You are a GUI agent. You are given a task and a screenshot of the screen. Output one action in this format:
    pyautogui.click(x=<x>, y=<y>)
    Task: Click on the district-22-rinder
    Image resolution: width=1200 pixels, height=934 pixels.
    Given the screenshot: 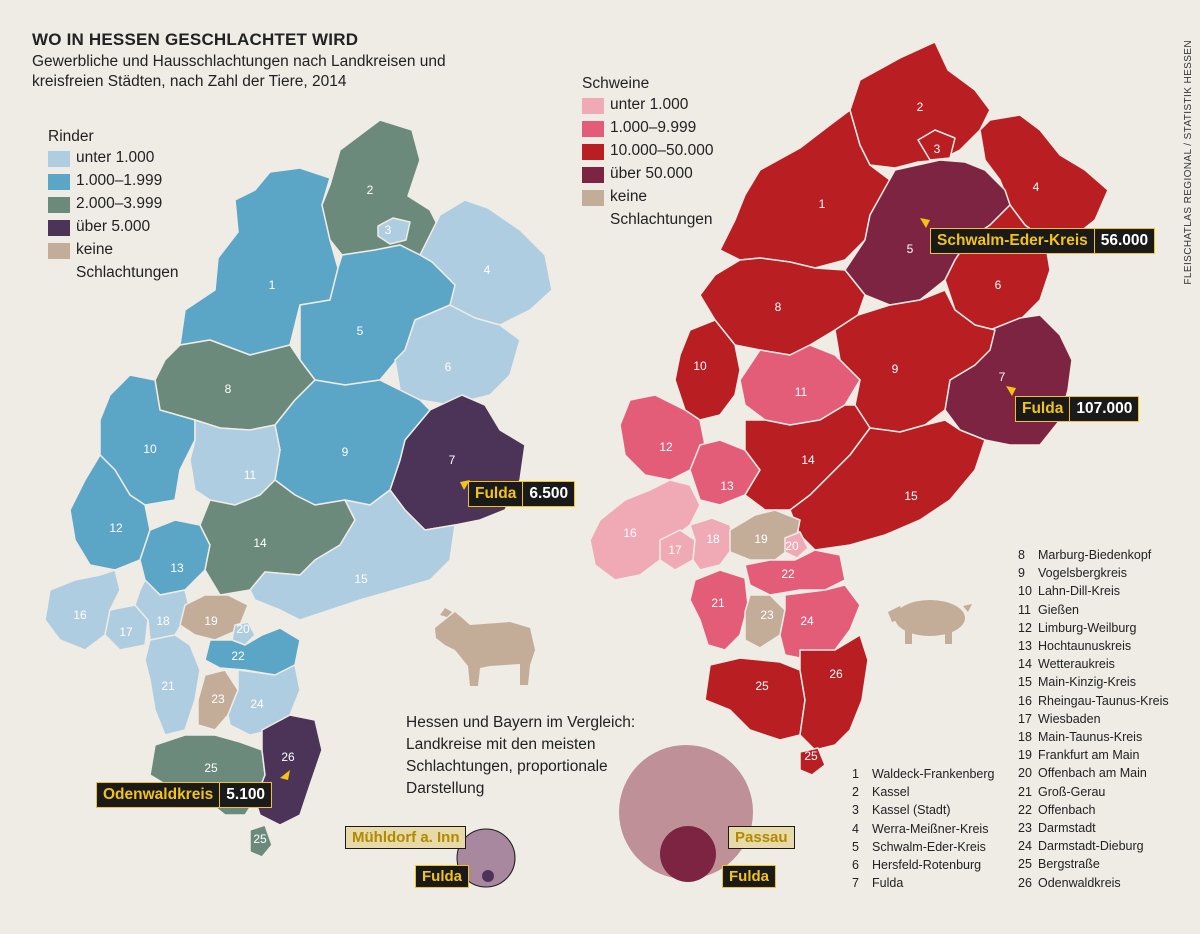 What is the action you would take?
    pyautogui.click(x=252, y=651)
    